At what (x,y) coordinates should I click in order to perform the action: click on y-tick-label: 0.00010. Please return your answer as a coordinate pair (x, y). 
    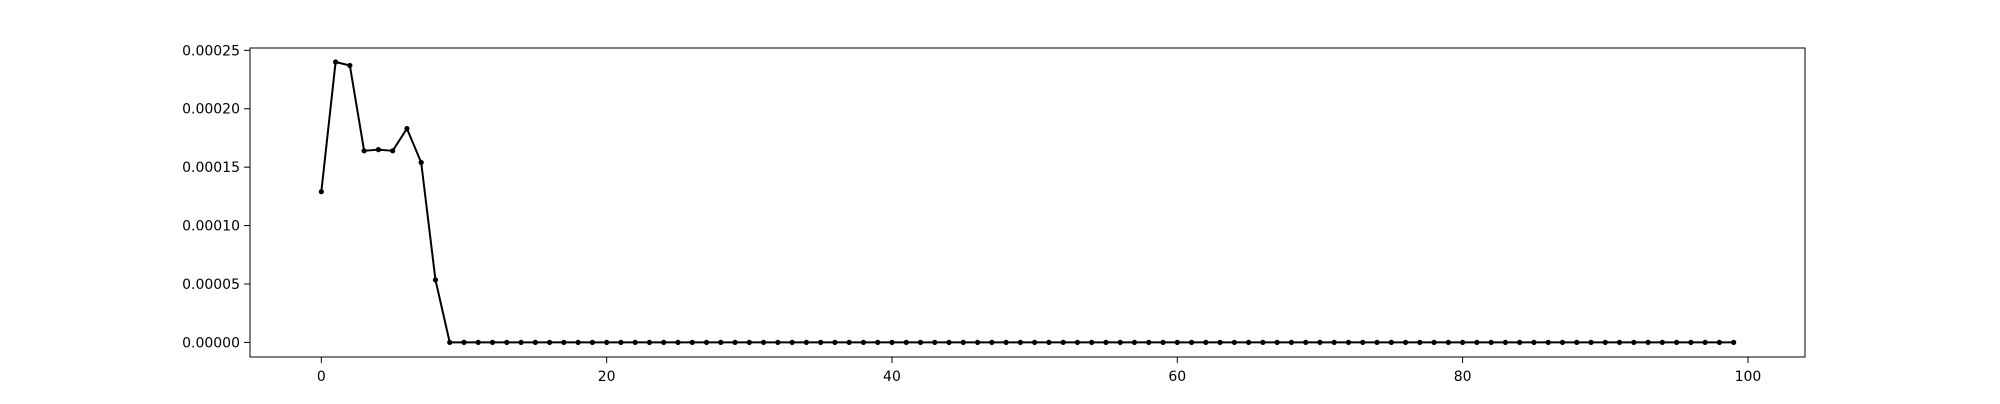
    Looking at the image, I should click on (211, 227).